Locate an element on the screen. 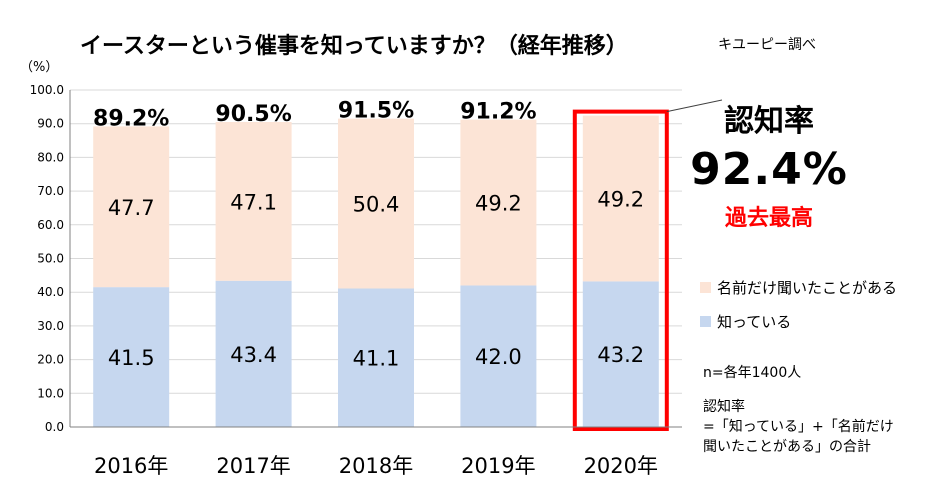 This screenshot has width=940, height=492. x-tick-label: 2018年 is located at coordinates (376, 466).